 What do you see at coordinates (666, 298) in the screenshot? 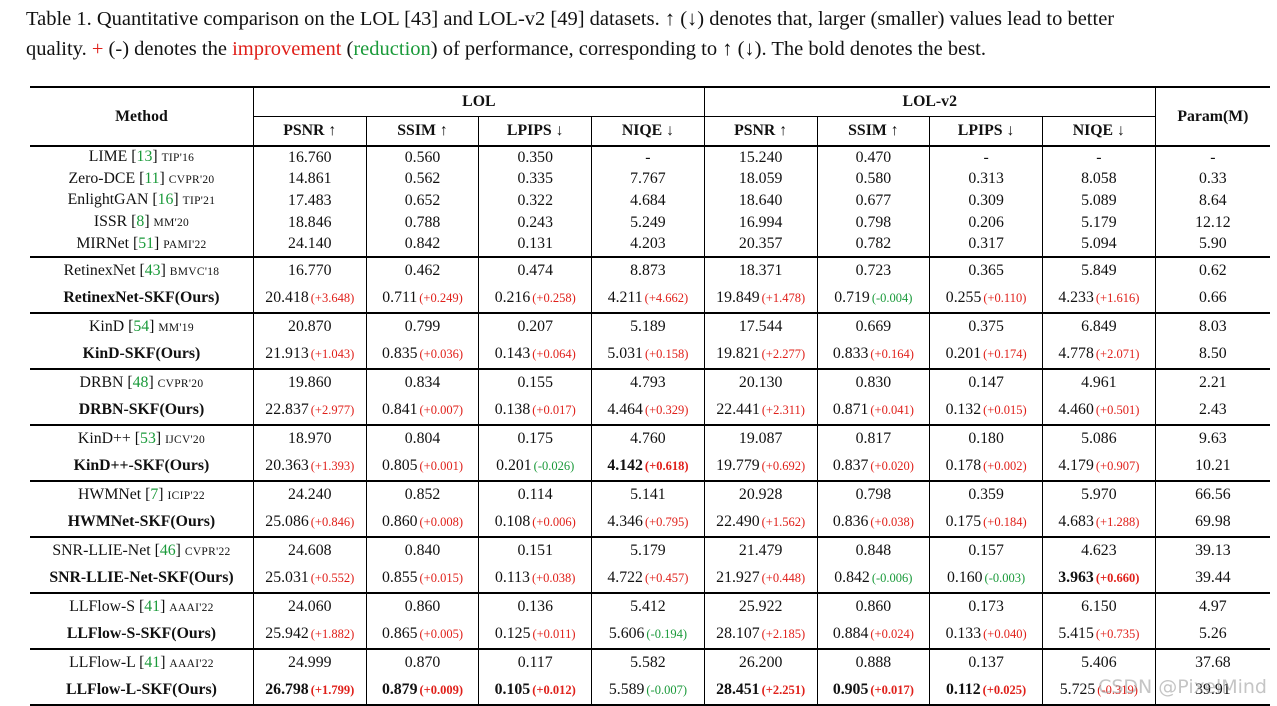
I see `delta-value: (+4.662)` at bounding box center [666, 298].